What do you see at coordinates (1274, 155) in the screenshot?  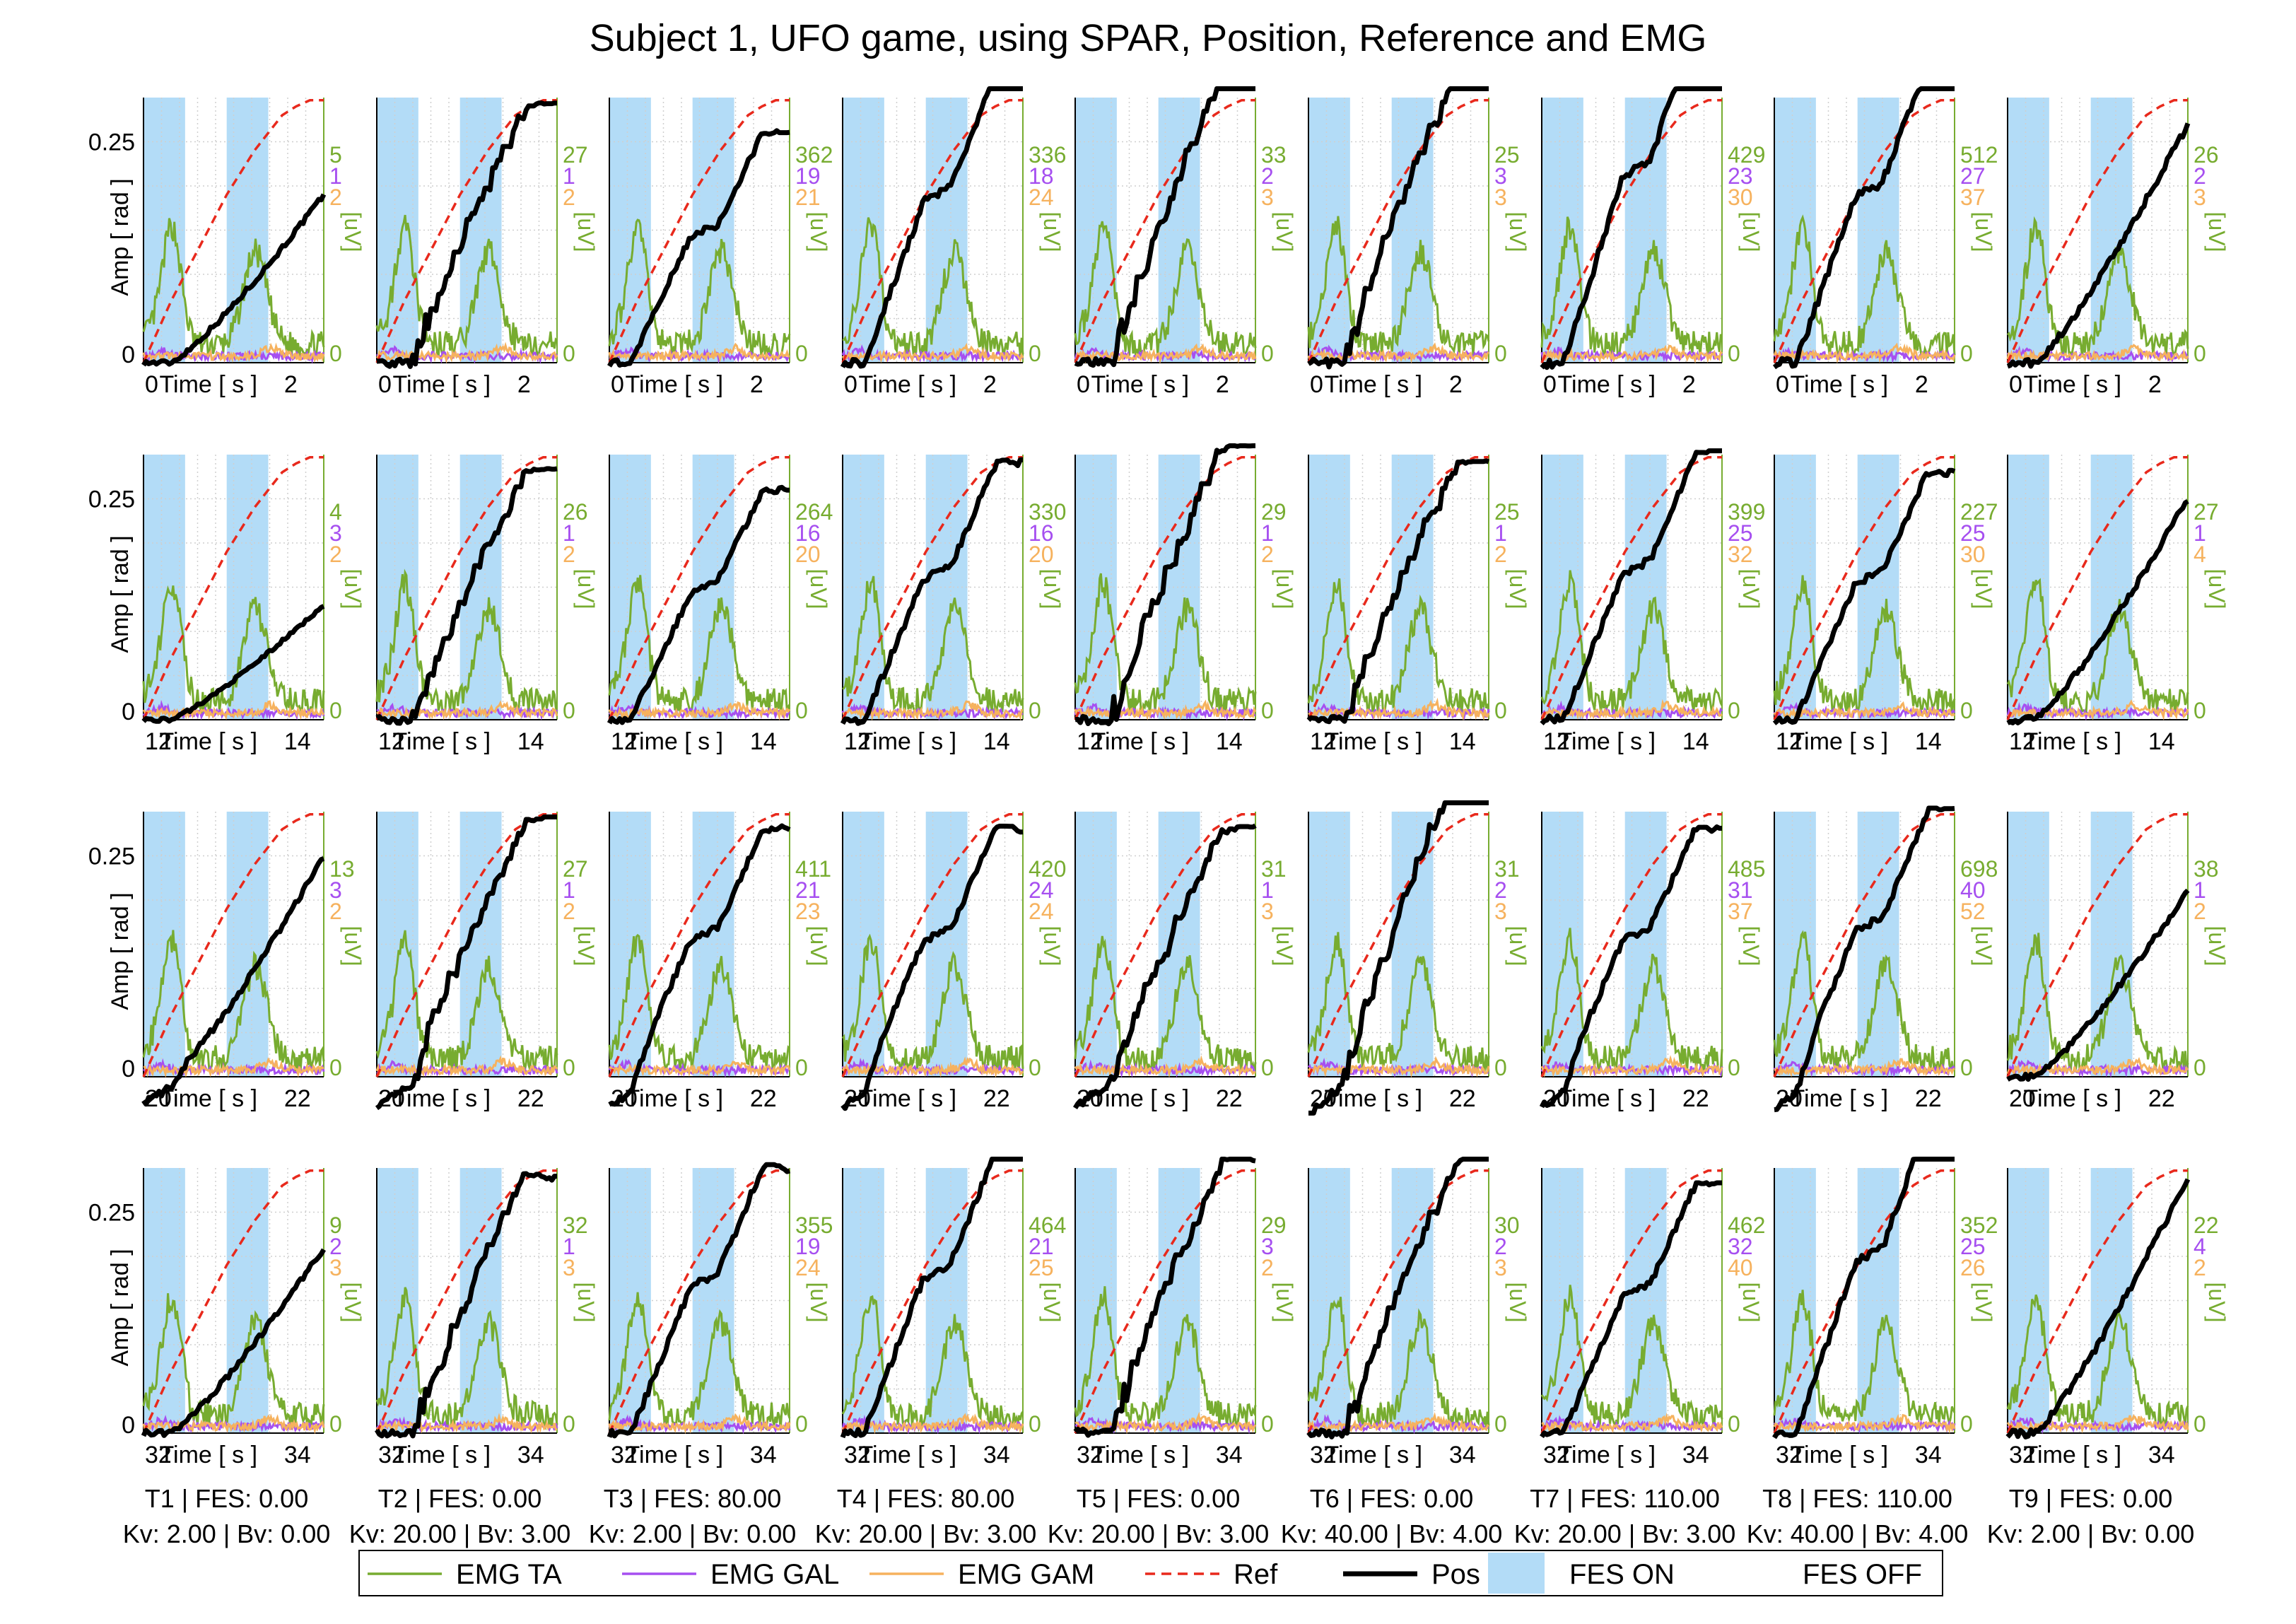 I see `emg-ta-max-label: 33` at bounding box center [1274, 155].